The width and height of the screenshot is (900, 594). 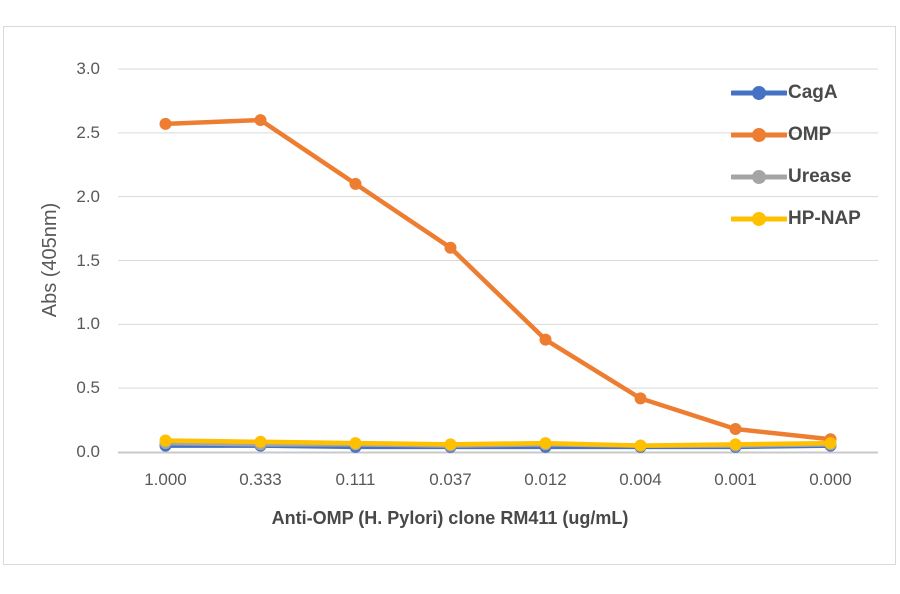 I want to click on legend-label: OMP, so click(x=810, y=134).